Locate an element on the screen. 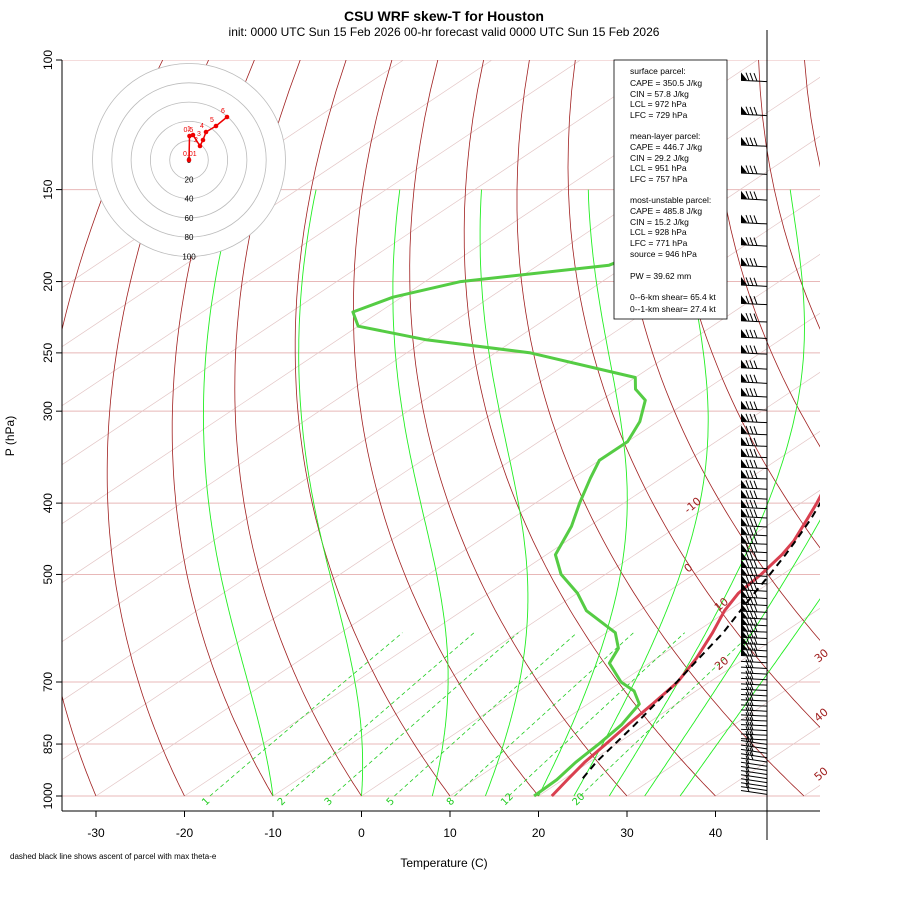  most-unstable-cape: CAPE = 485.8 J/kg is located at coordinates (666, 211).